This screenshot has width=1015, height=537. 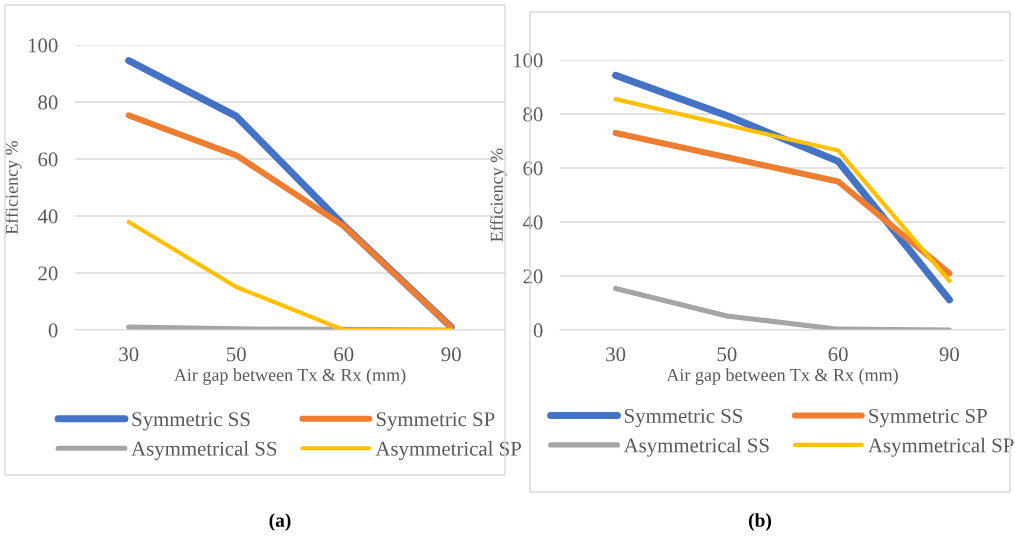 What do you see at coordinates (280, 522) in the screenshot?
I see `text: (a)` at bounding box center [280, 522].